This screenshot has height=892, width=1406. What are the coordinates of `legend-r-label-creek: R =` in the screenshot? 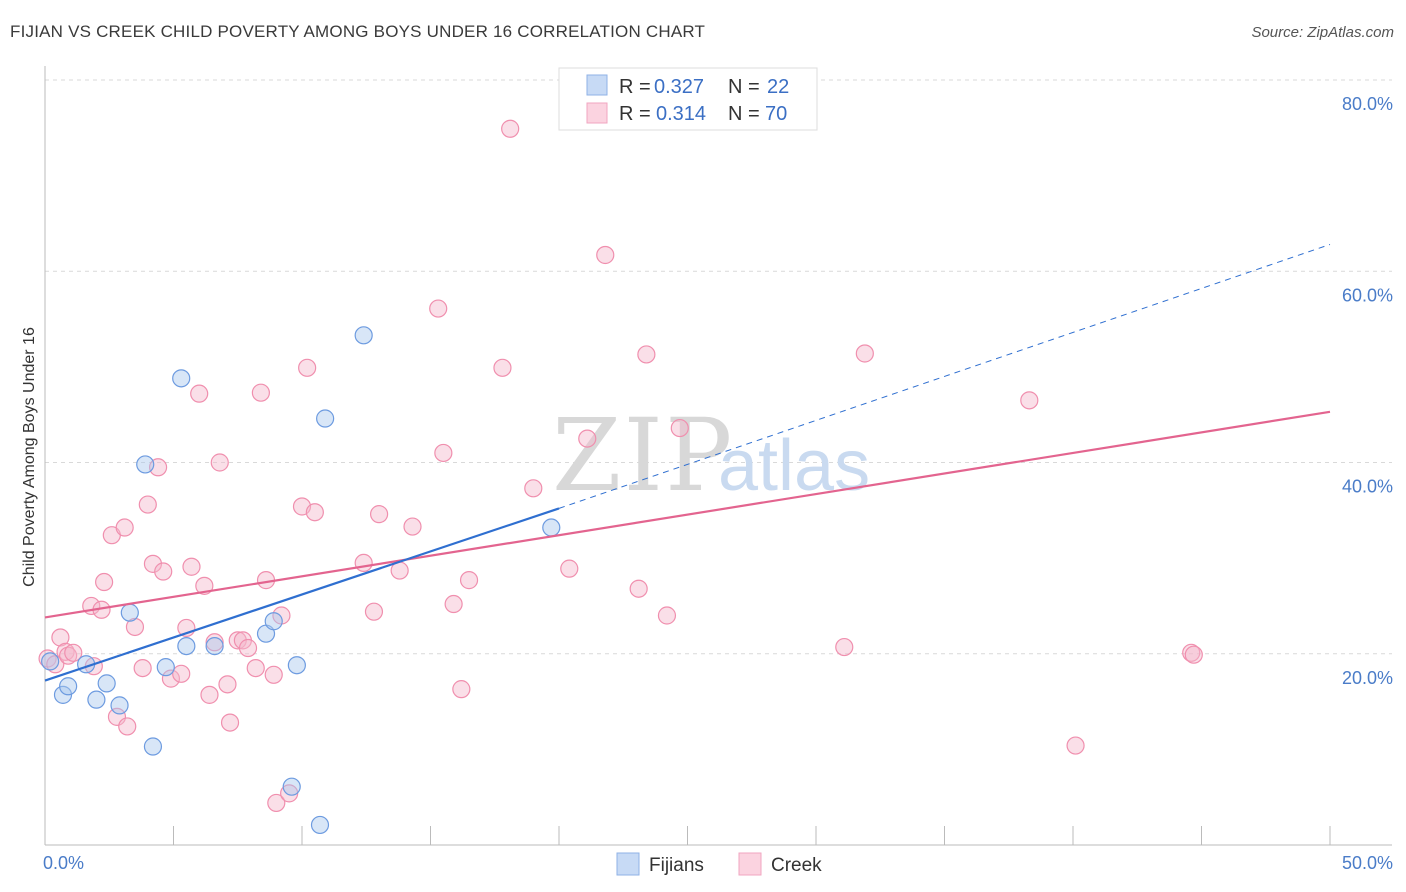 It's located at (635, 114).